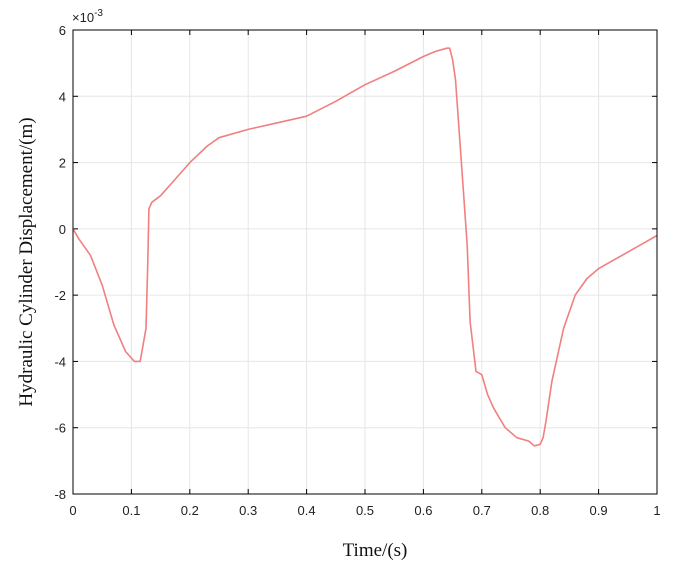 This screenshot has height=568, width=676. What do you see at coordinates (98, 13) in the screenshot?
I see `y-scale-exponent: -3` at bounding box center [98, 13].